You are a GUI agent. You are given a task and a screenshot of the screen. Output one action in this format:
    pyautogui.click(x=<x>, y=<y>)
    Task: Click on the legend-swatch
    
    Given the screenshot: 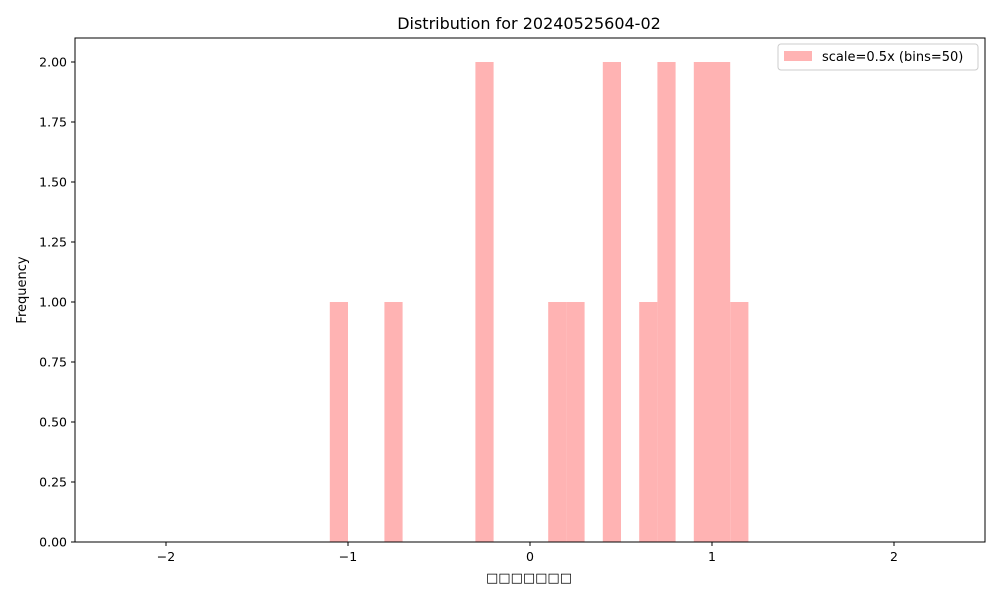 What is the action you would take?
    pyautogui.click(x=798, y=56)
    